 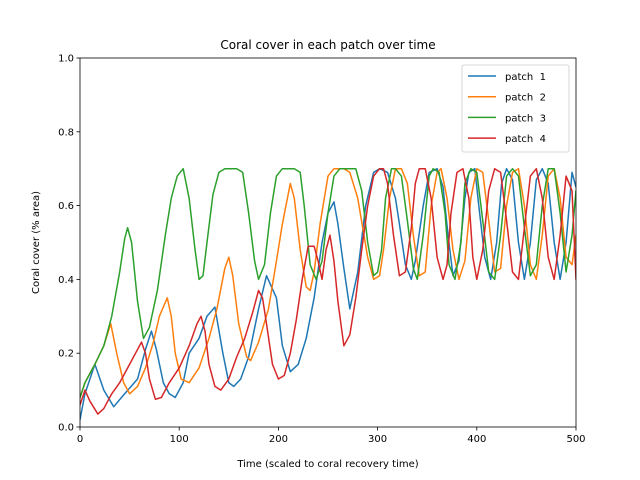 What do you see at coordinates (525, 118) in the screenshot?
I see `legend-label: patch 3` at bounding box center [525, 118].